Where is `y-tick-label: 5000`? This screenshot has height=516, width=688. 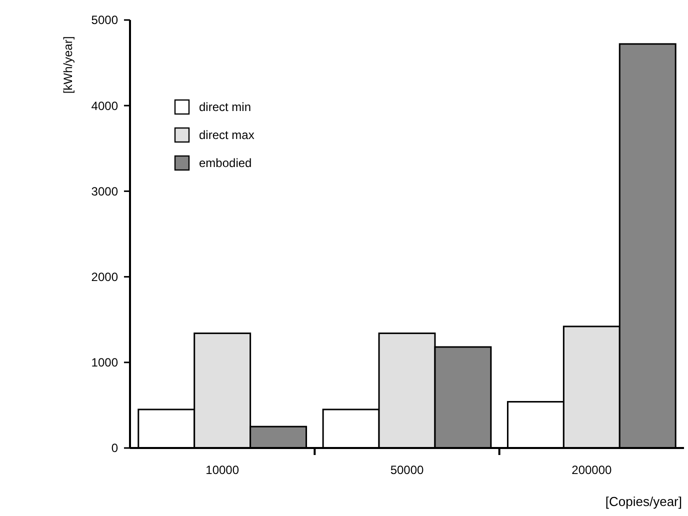
y-tick-label: 5000 is located at coordinates (104, 20).